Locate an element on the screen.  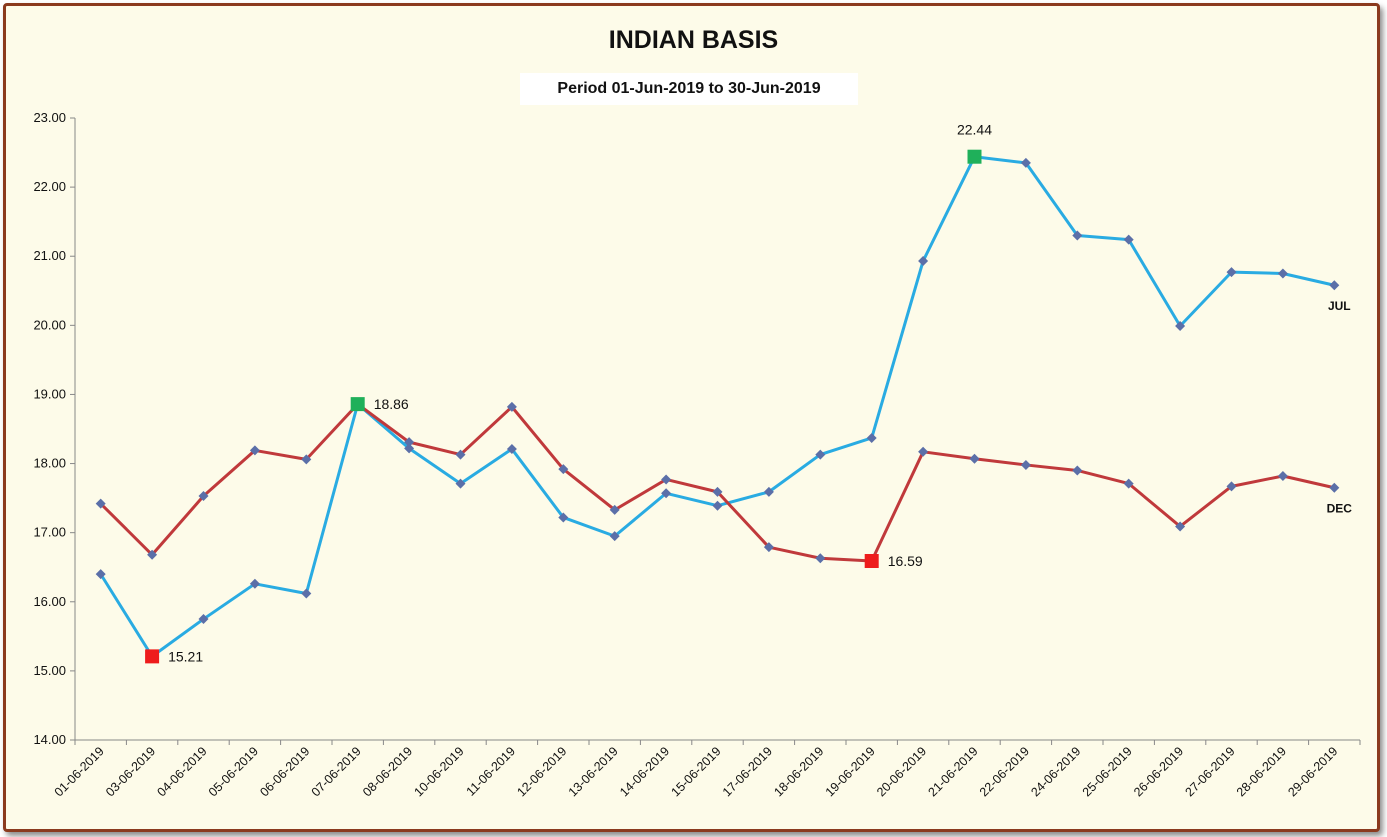
x-tick-label: 05-06-2019 is located at coordinates (233, 771).